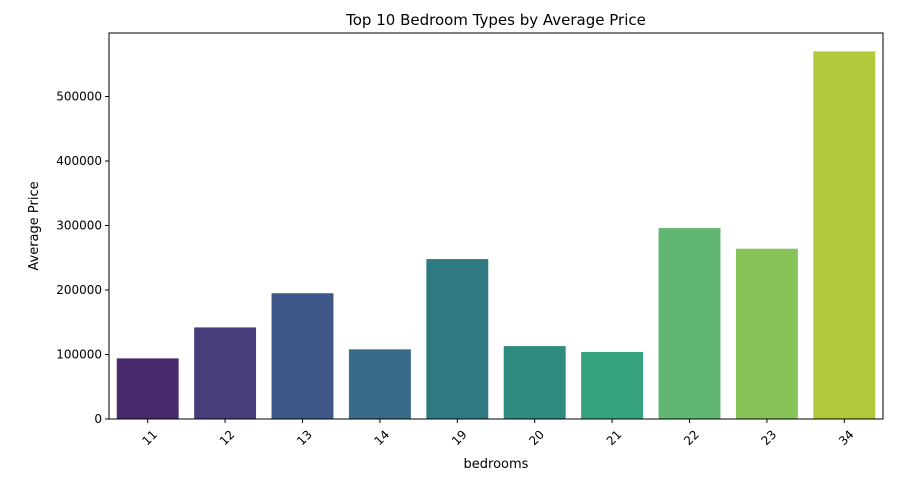  I want to click on x-axis: 11 12 13 14 19 20 21 22 23 34, so click(498, 433).